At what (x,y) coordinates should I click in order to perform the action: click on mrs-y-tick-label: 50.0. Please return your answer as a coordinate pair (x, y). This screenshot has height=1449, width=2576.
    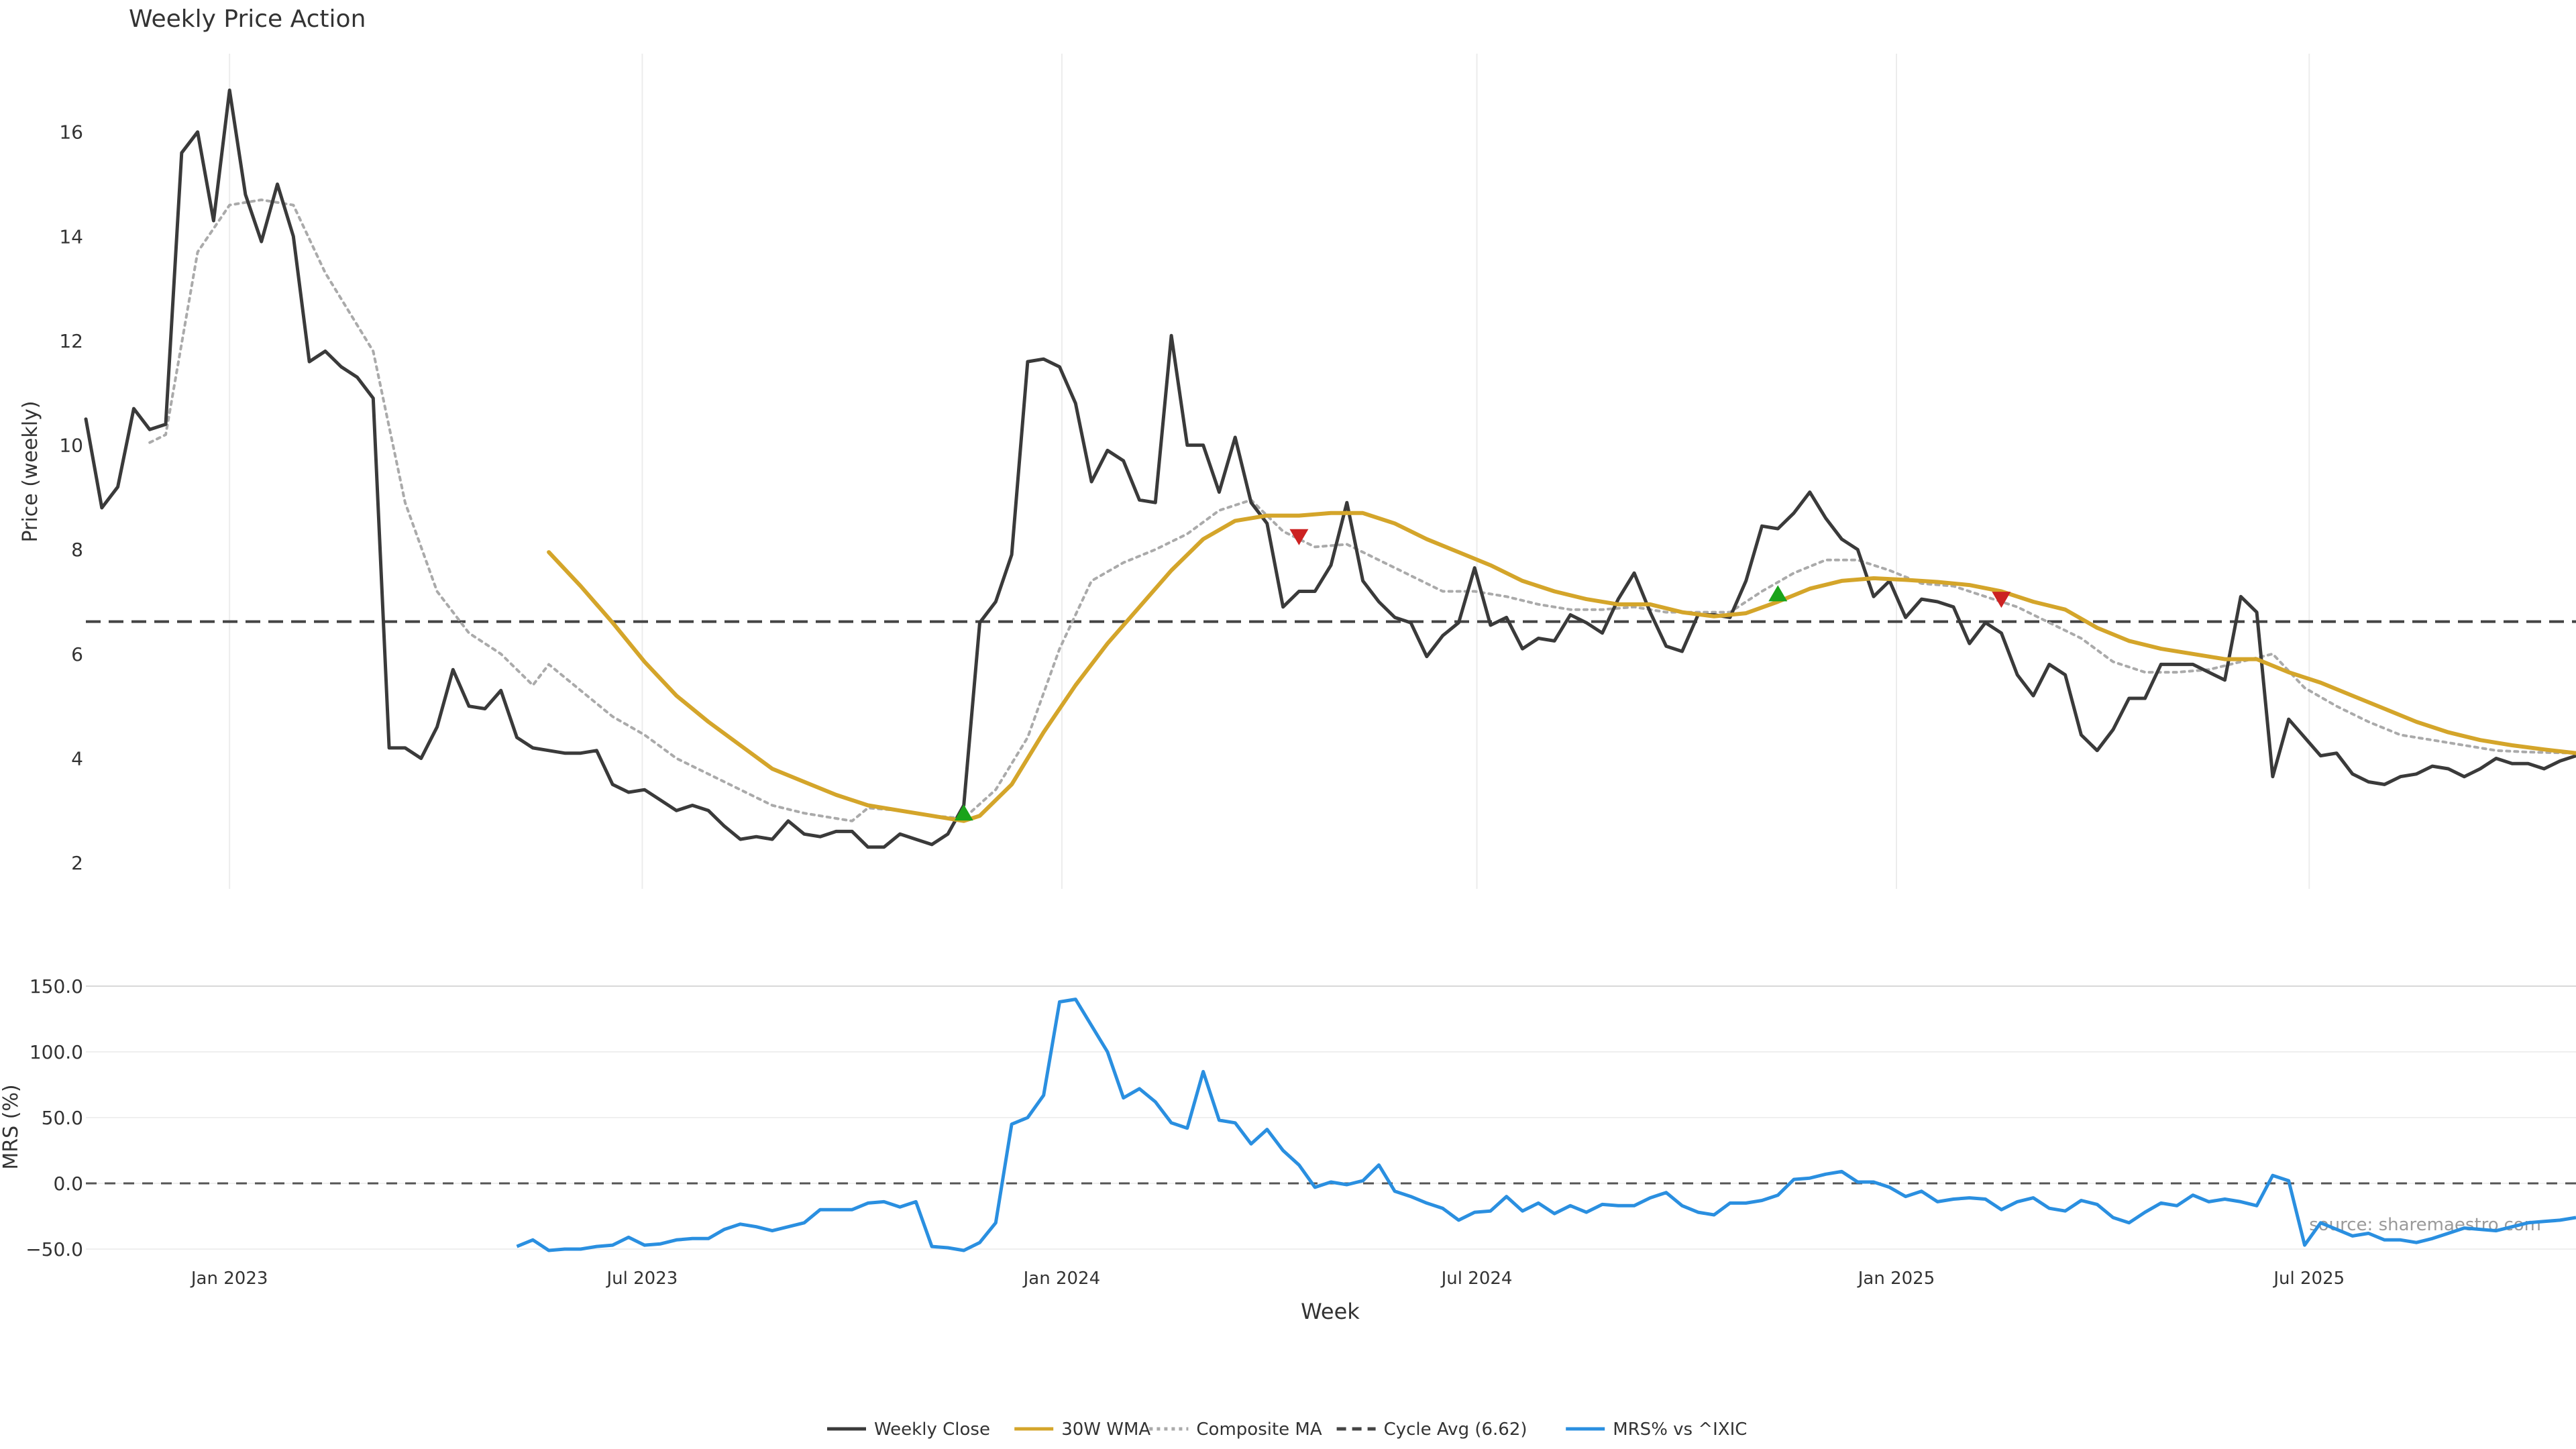
    Looking at the image, I should click on (62, 1118).